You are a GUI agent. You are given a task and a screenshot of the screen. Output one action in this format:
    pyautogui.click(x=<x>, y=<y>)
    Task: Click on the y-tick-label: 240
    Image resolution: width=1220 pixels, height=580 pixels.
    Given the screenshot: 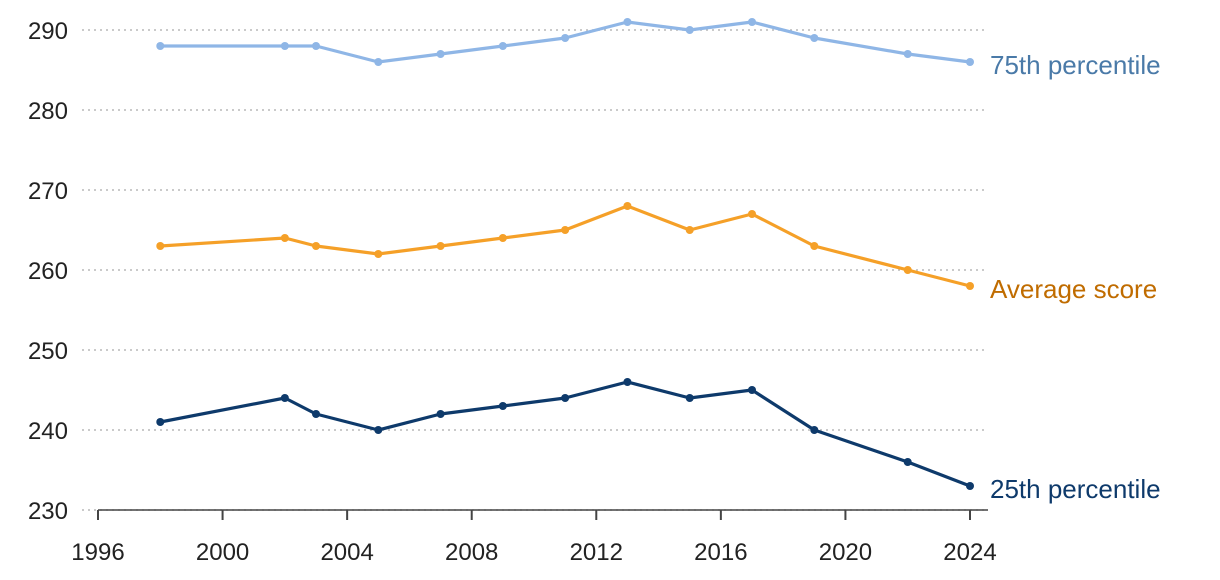 What is the action you would take?
    pyautogui.click(x=48, y=431)
    